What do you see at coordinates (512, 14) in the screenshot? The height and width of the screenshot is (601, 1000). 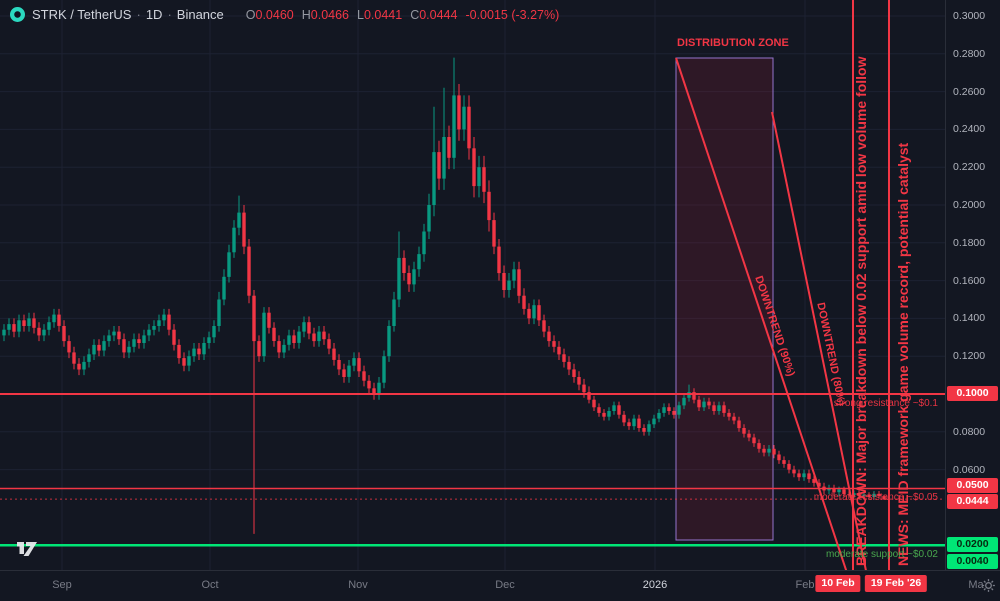 I see `change-value: -0.0015 (-3.27%)` at bounding box center [512, 14].